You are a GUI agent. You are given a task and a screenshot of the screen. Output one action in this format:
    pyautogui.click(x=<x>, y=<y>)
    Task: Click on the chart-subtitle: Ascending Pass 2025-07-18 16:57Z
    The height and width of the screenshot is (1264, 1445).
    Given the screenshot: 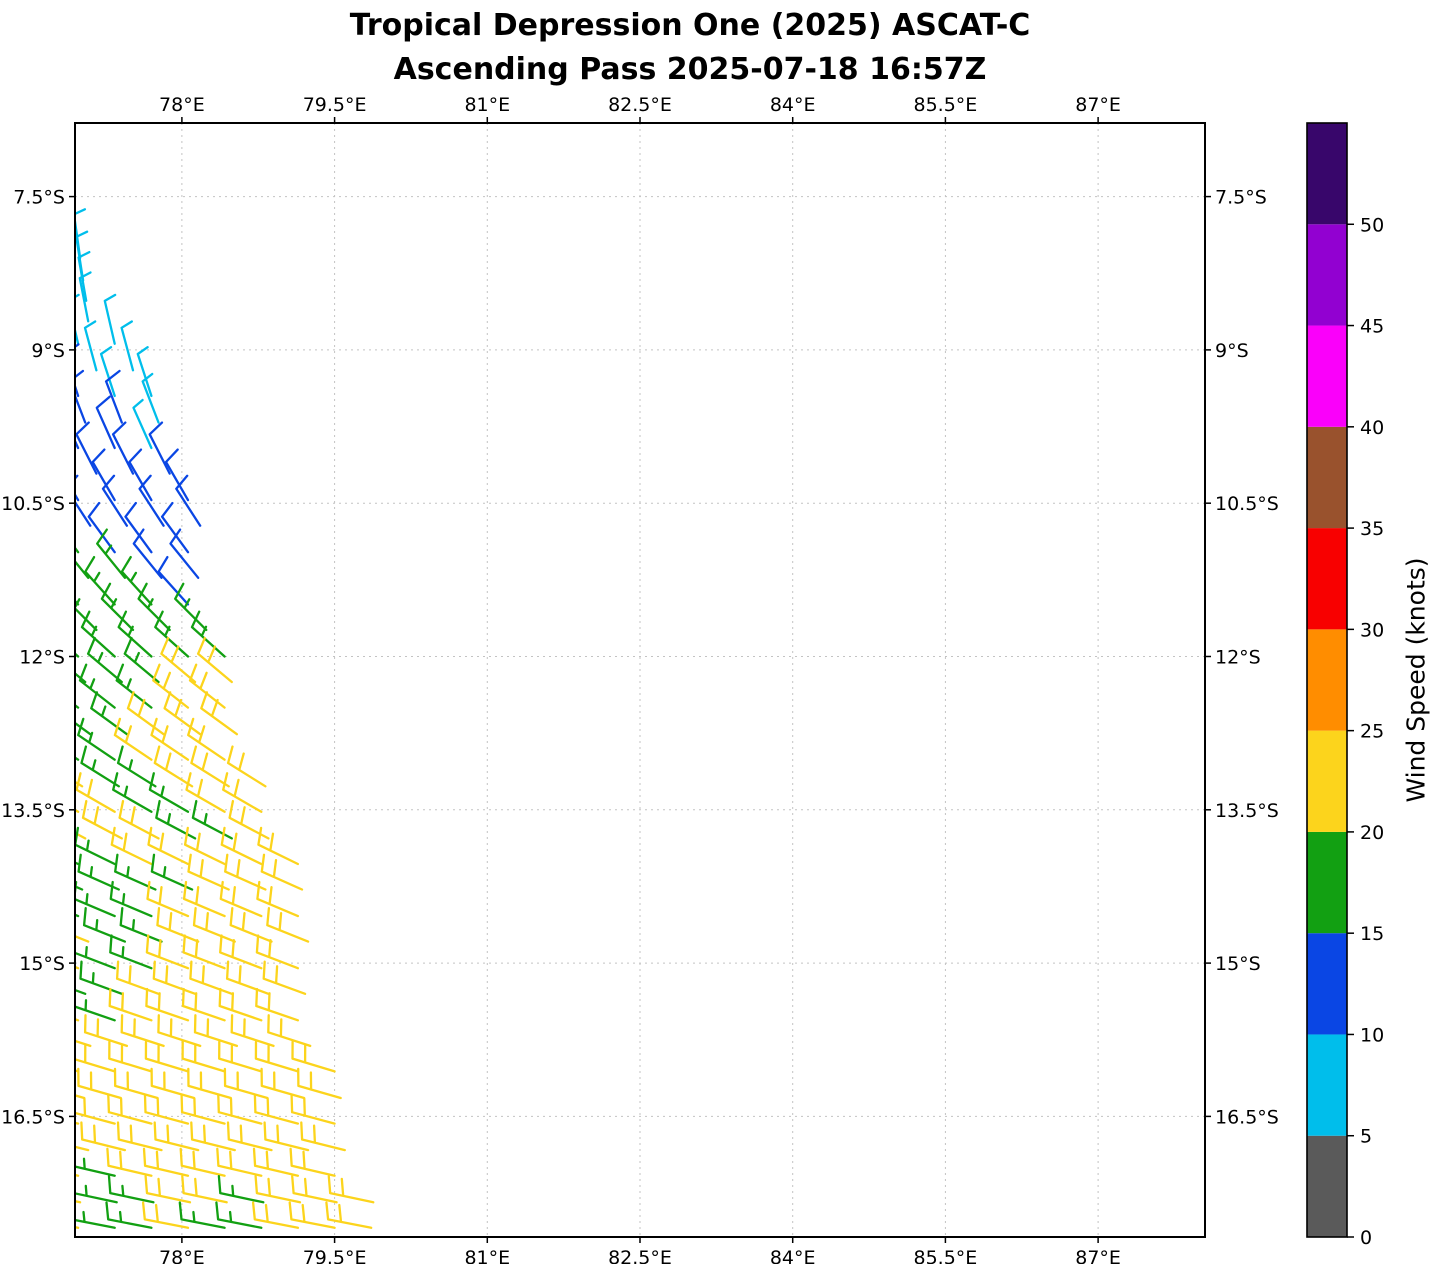 What is the action you would take?
    pyautogui.click(x=690, y=69)
    